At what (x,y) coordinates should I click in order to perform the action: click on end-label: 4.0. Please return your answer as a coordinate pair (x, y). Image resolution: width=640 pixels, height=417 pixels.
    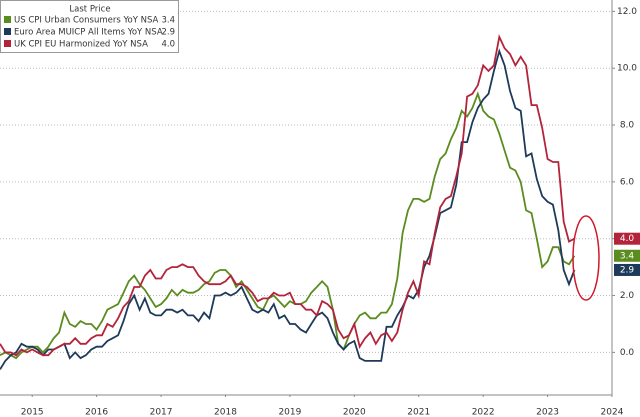
    Looking at the image, I should click on (627, 239).